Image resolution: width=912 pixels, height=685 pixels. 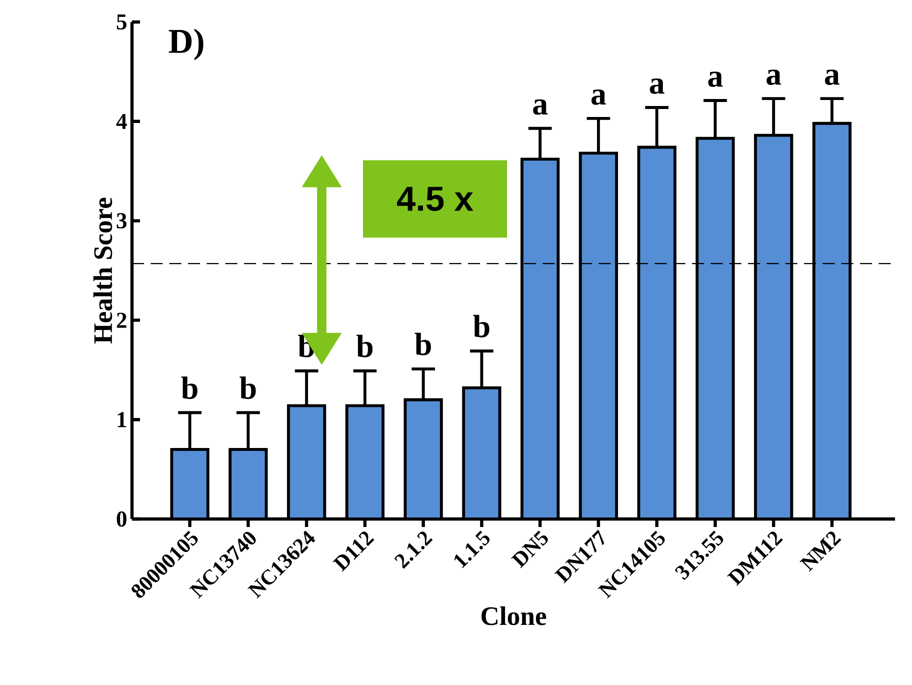 What do you see at coordinates (186, 44) in the screenshot?
I see `annotation: D)` at bounding box center [186, 44].